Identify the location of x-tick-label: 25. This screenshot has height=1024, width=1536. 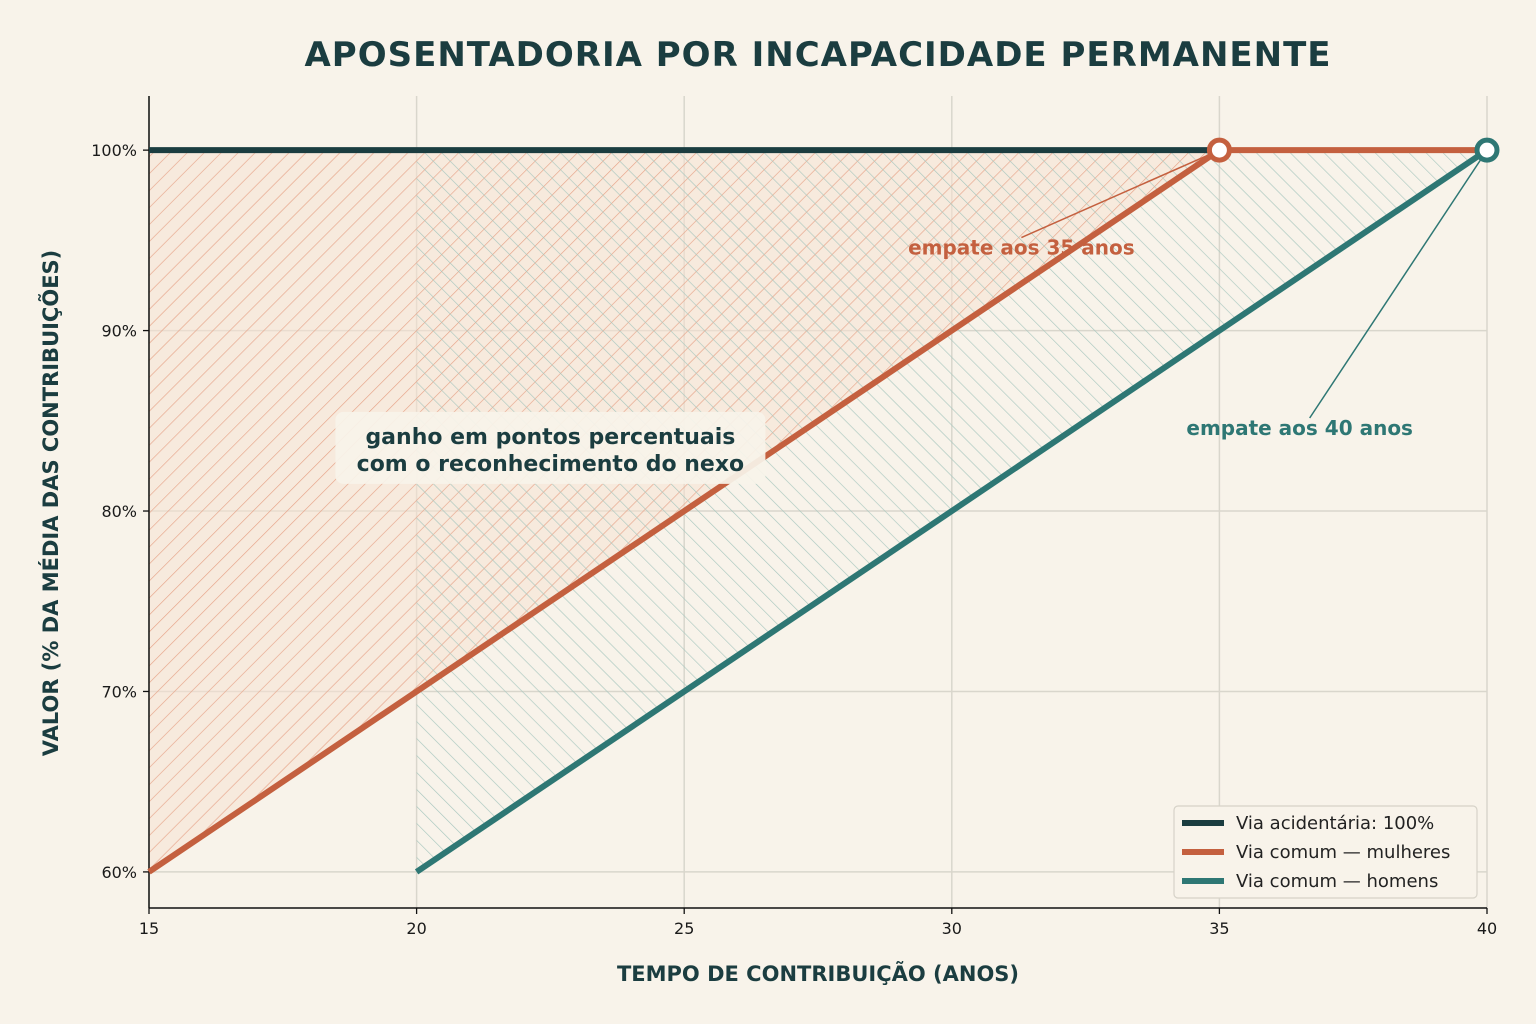
(684, 928).